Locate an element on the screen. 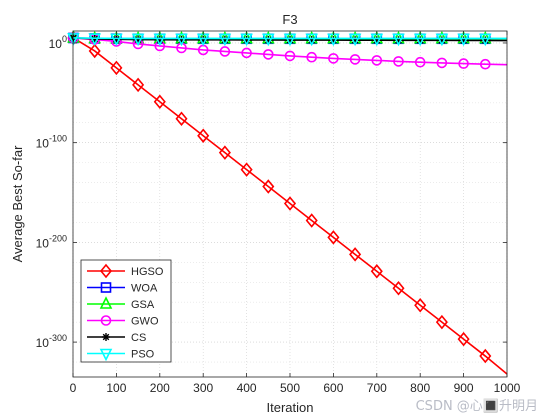  y-tick-exponent: -300 is located at coordinates (58, 338).